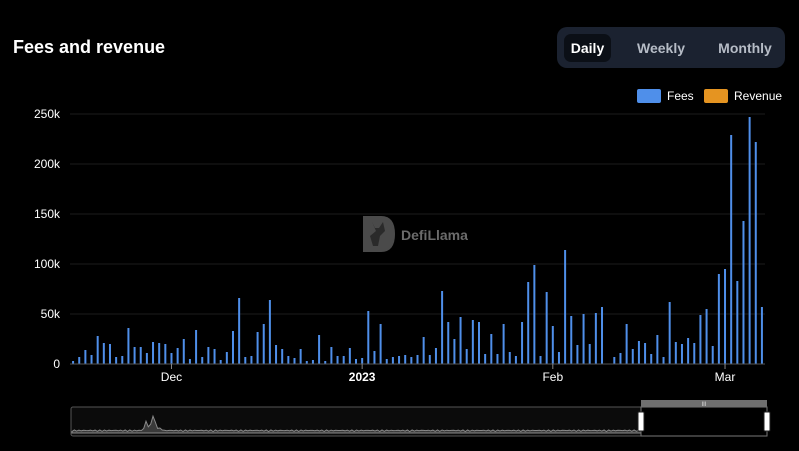 The width and height of the screenshot is (799, 451). Describe the element at coordinates (725, 377) in the screenshot. I see `x-tick-label: Mar` at that location.